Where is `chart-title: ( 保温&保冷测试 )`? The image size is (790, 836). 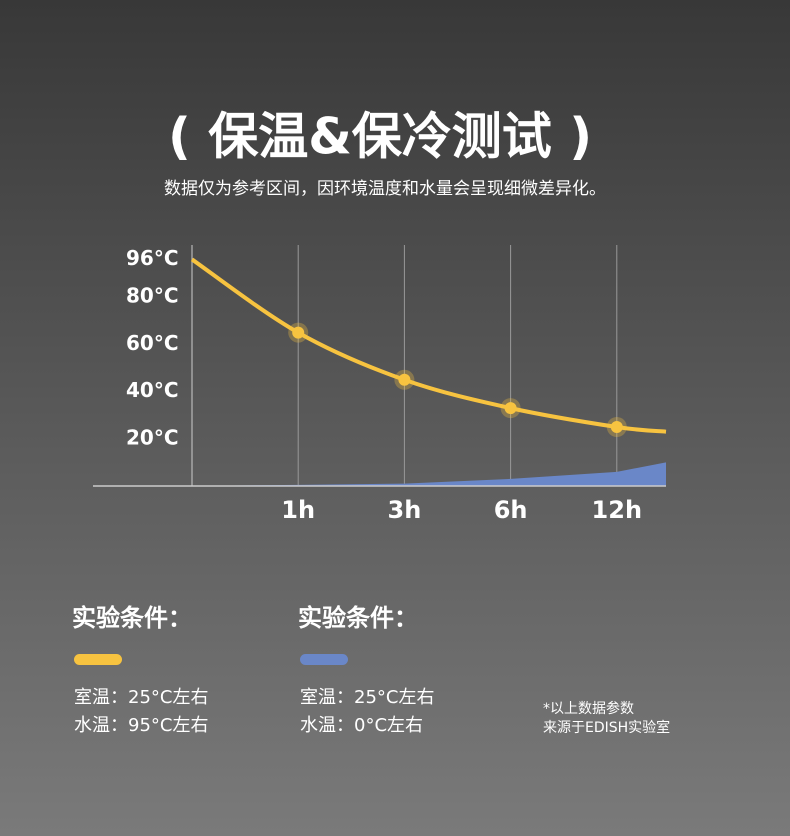 chart-title: ( 保温&保冷测试 ) is located at coordinates (380, 137).